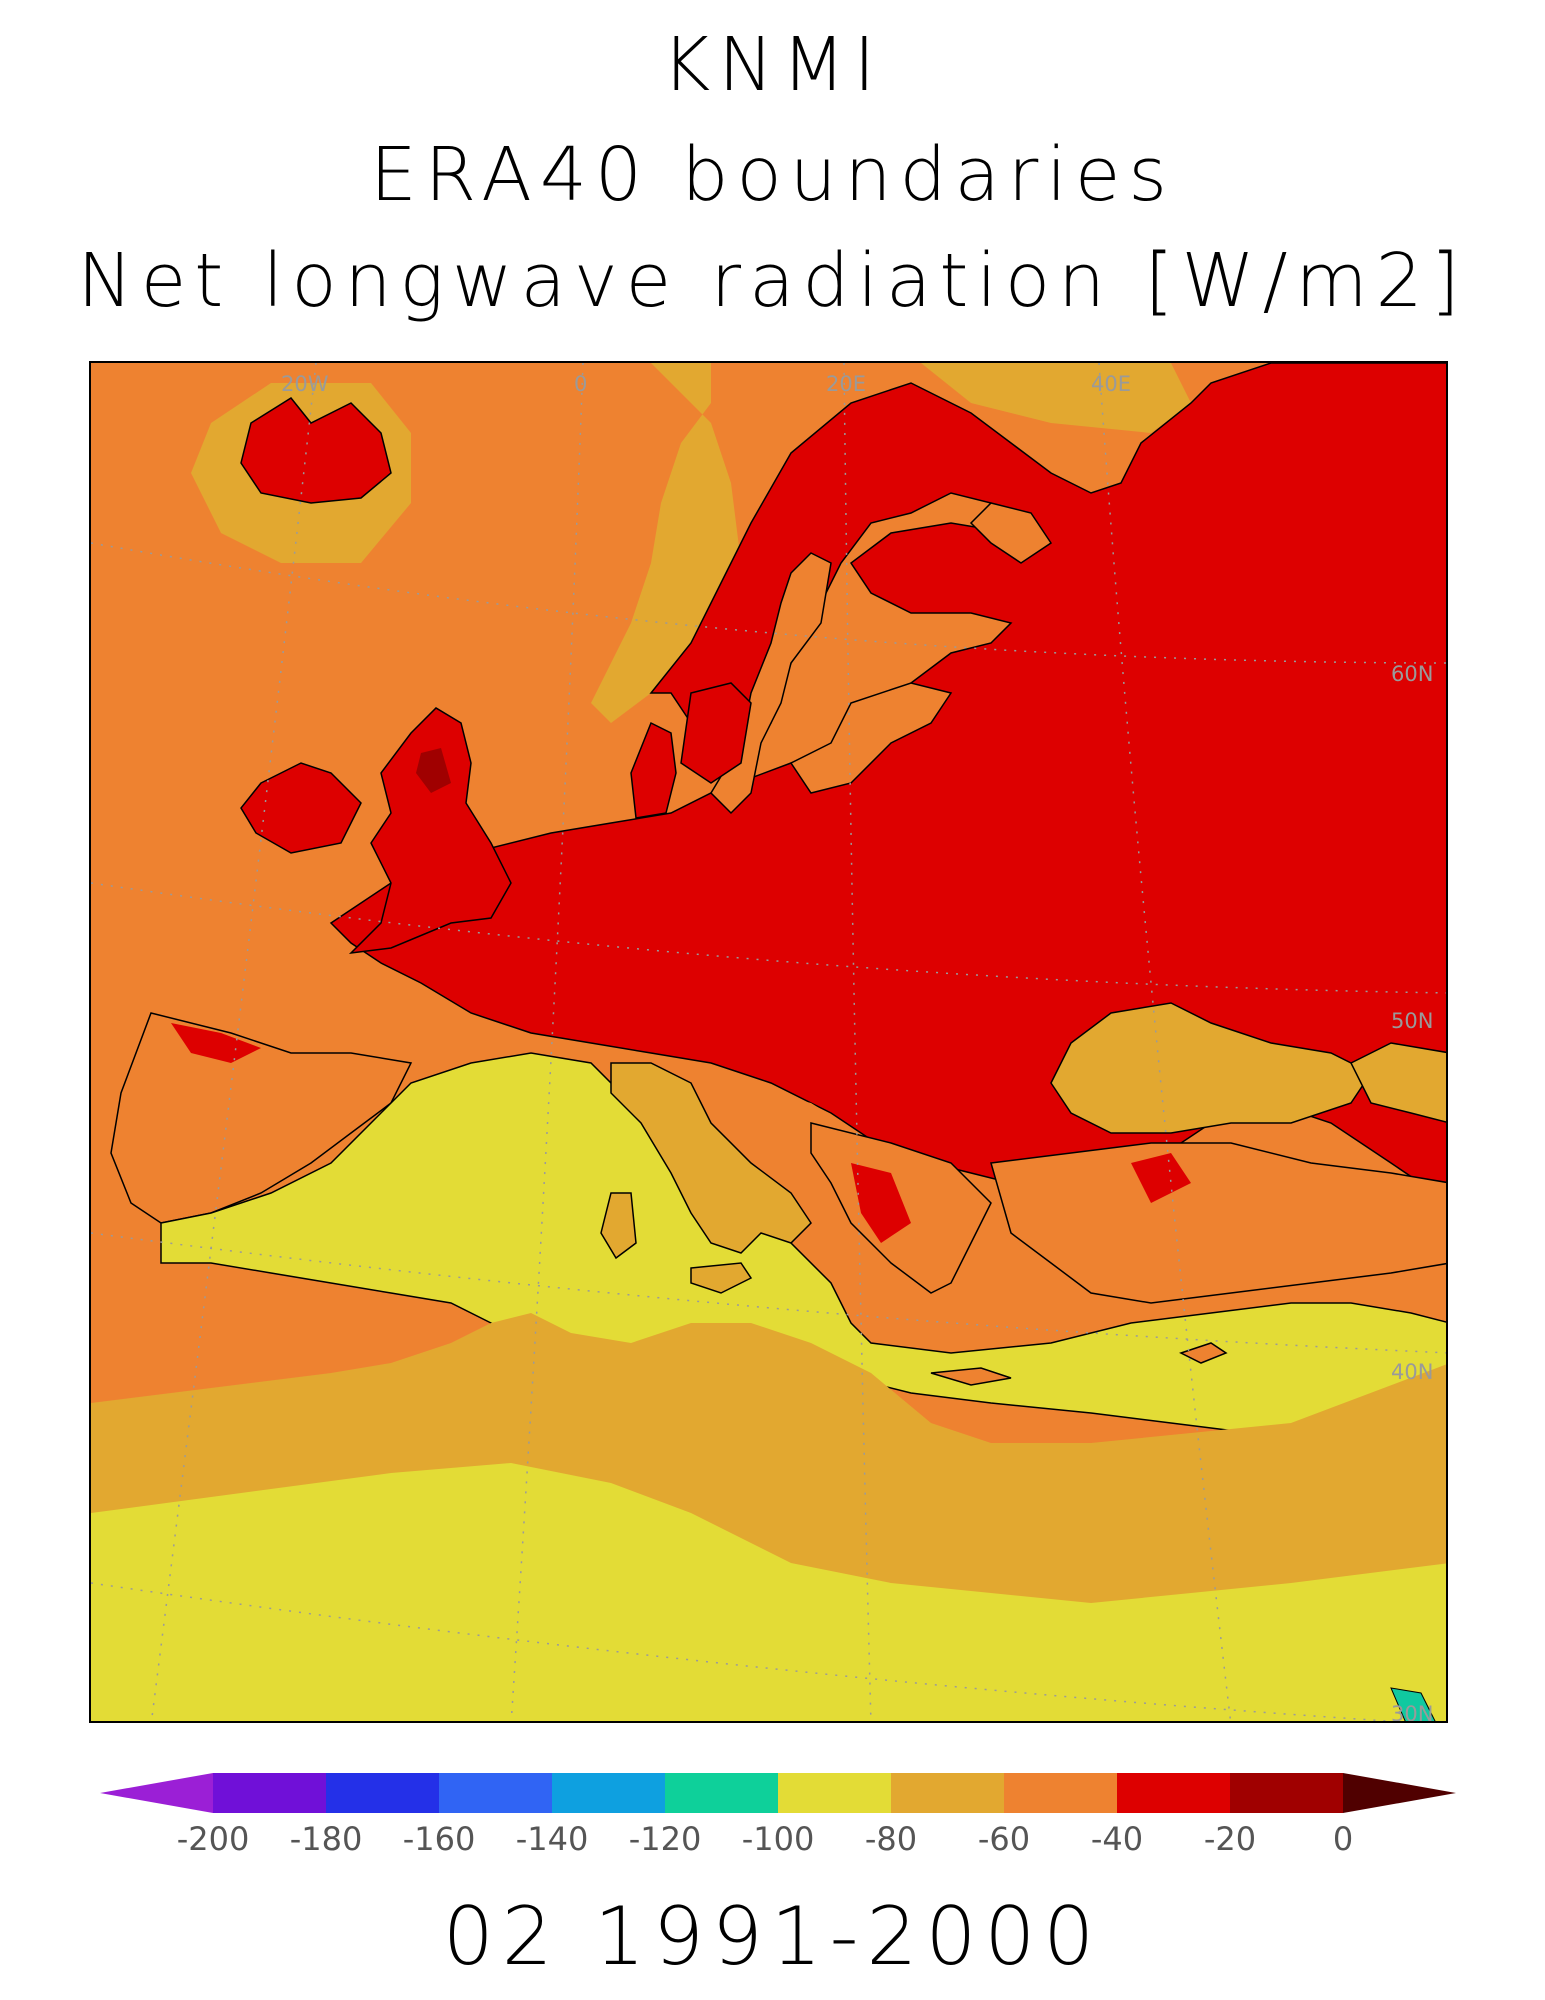 The image size is (1545, 2000). Describe the element at coordinates (1343, 1839) in the screenshot. I see `colorbar-tick-label: 0` at that location.